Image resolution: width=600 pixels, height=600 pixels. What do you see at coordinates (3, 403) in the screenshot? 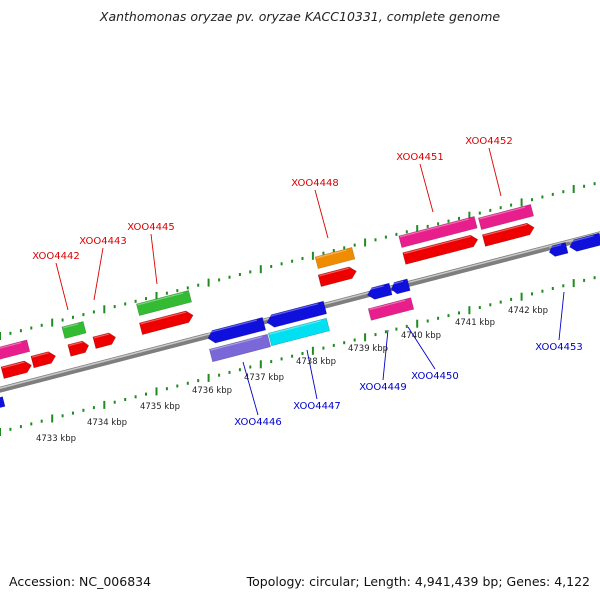
I see `gene-blue-edge-left` at bounding box center [3, 403].